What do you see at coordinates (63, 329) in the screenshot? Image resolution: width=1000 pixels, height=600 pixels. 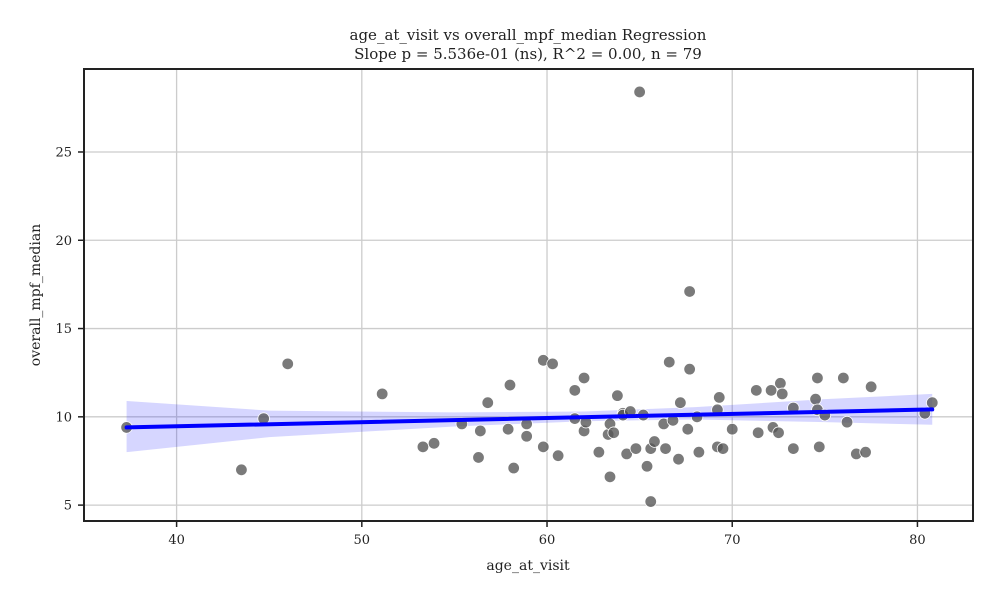 I see `y-tick-label: 15` at bounding box center [63, 329].